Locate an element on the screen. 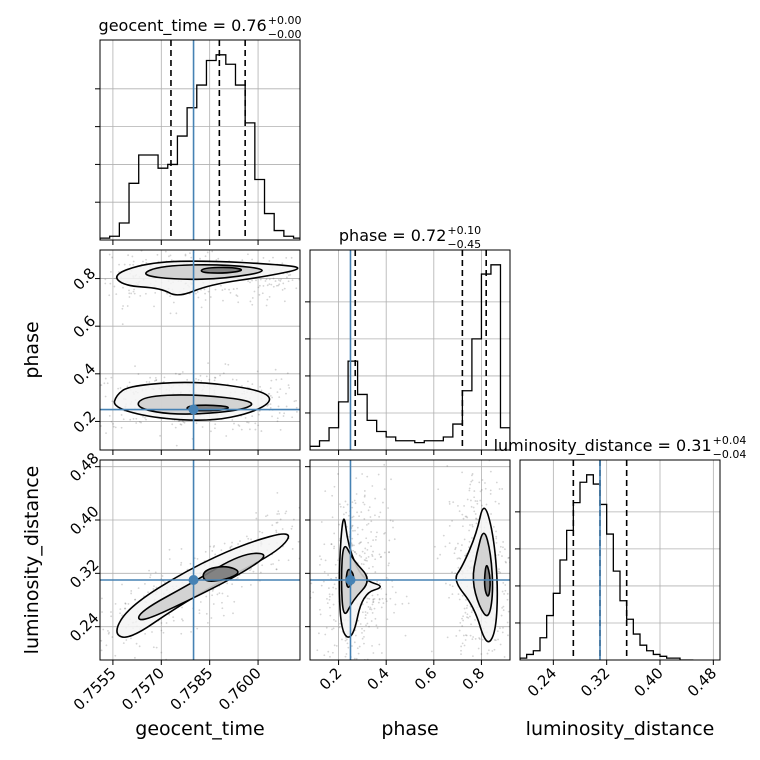 The height and width of the screenshot is (760, 760). x-tick-label: 0.4 is located at coordinates (378, 679).